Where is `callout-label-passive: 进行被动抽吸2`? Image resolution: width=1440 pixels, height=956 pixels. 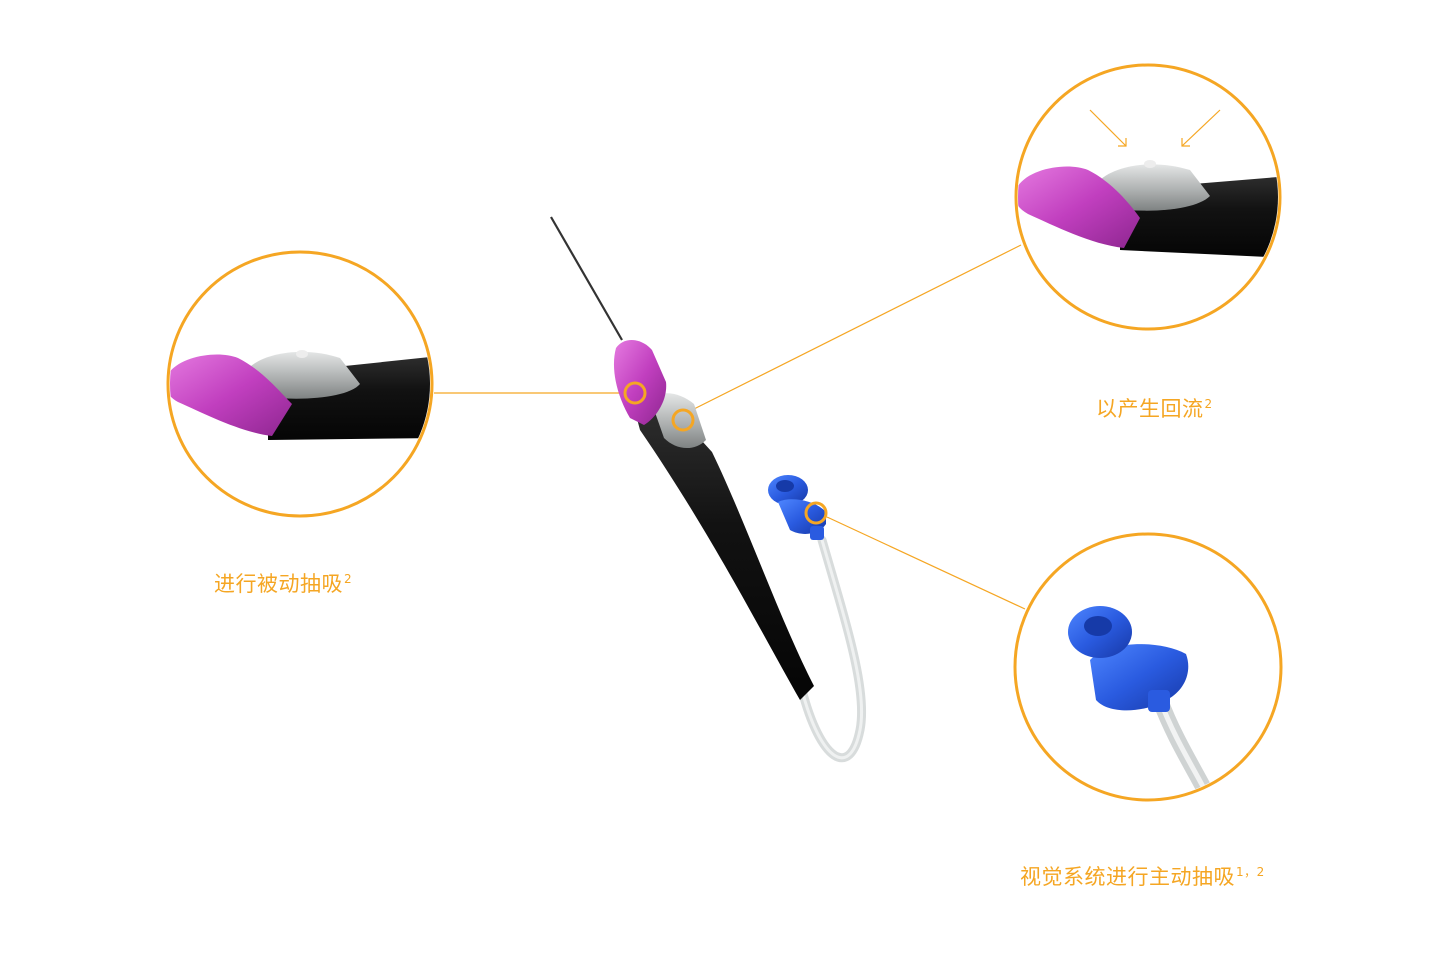 callout-label-passive: 进行被动抽吸2 is located at coordinates (283, 583).